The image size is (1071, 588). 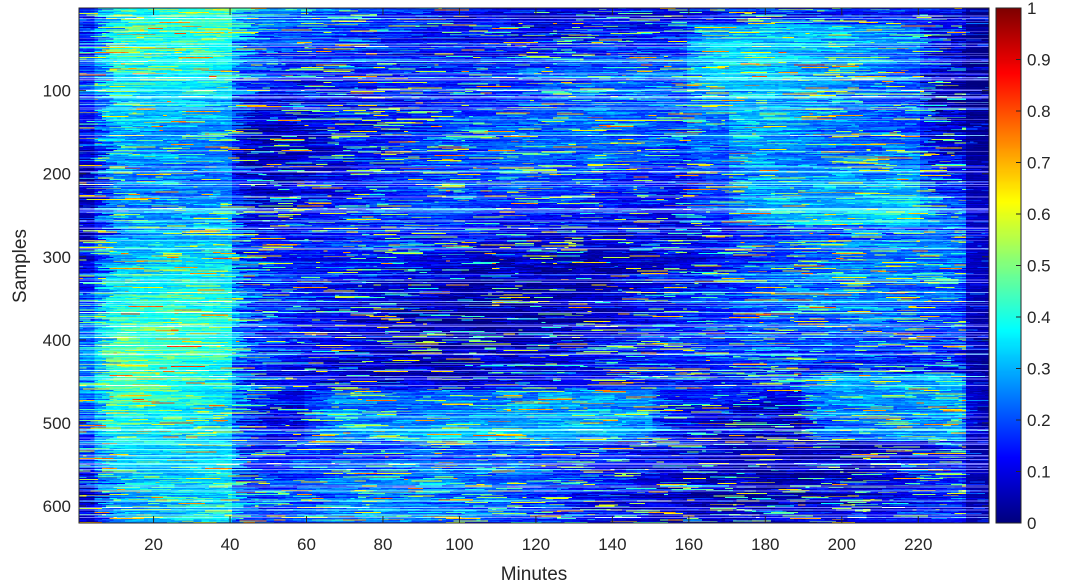 I want to click on y-tick-label: 500, so click(x=57, y=423).